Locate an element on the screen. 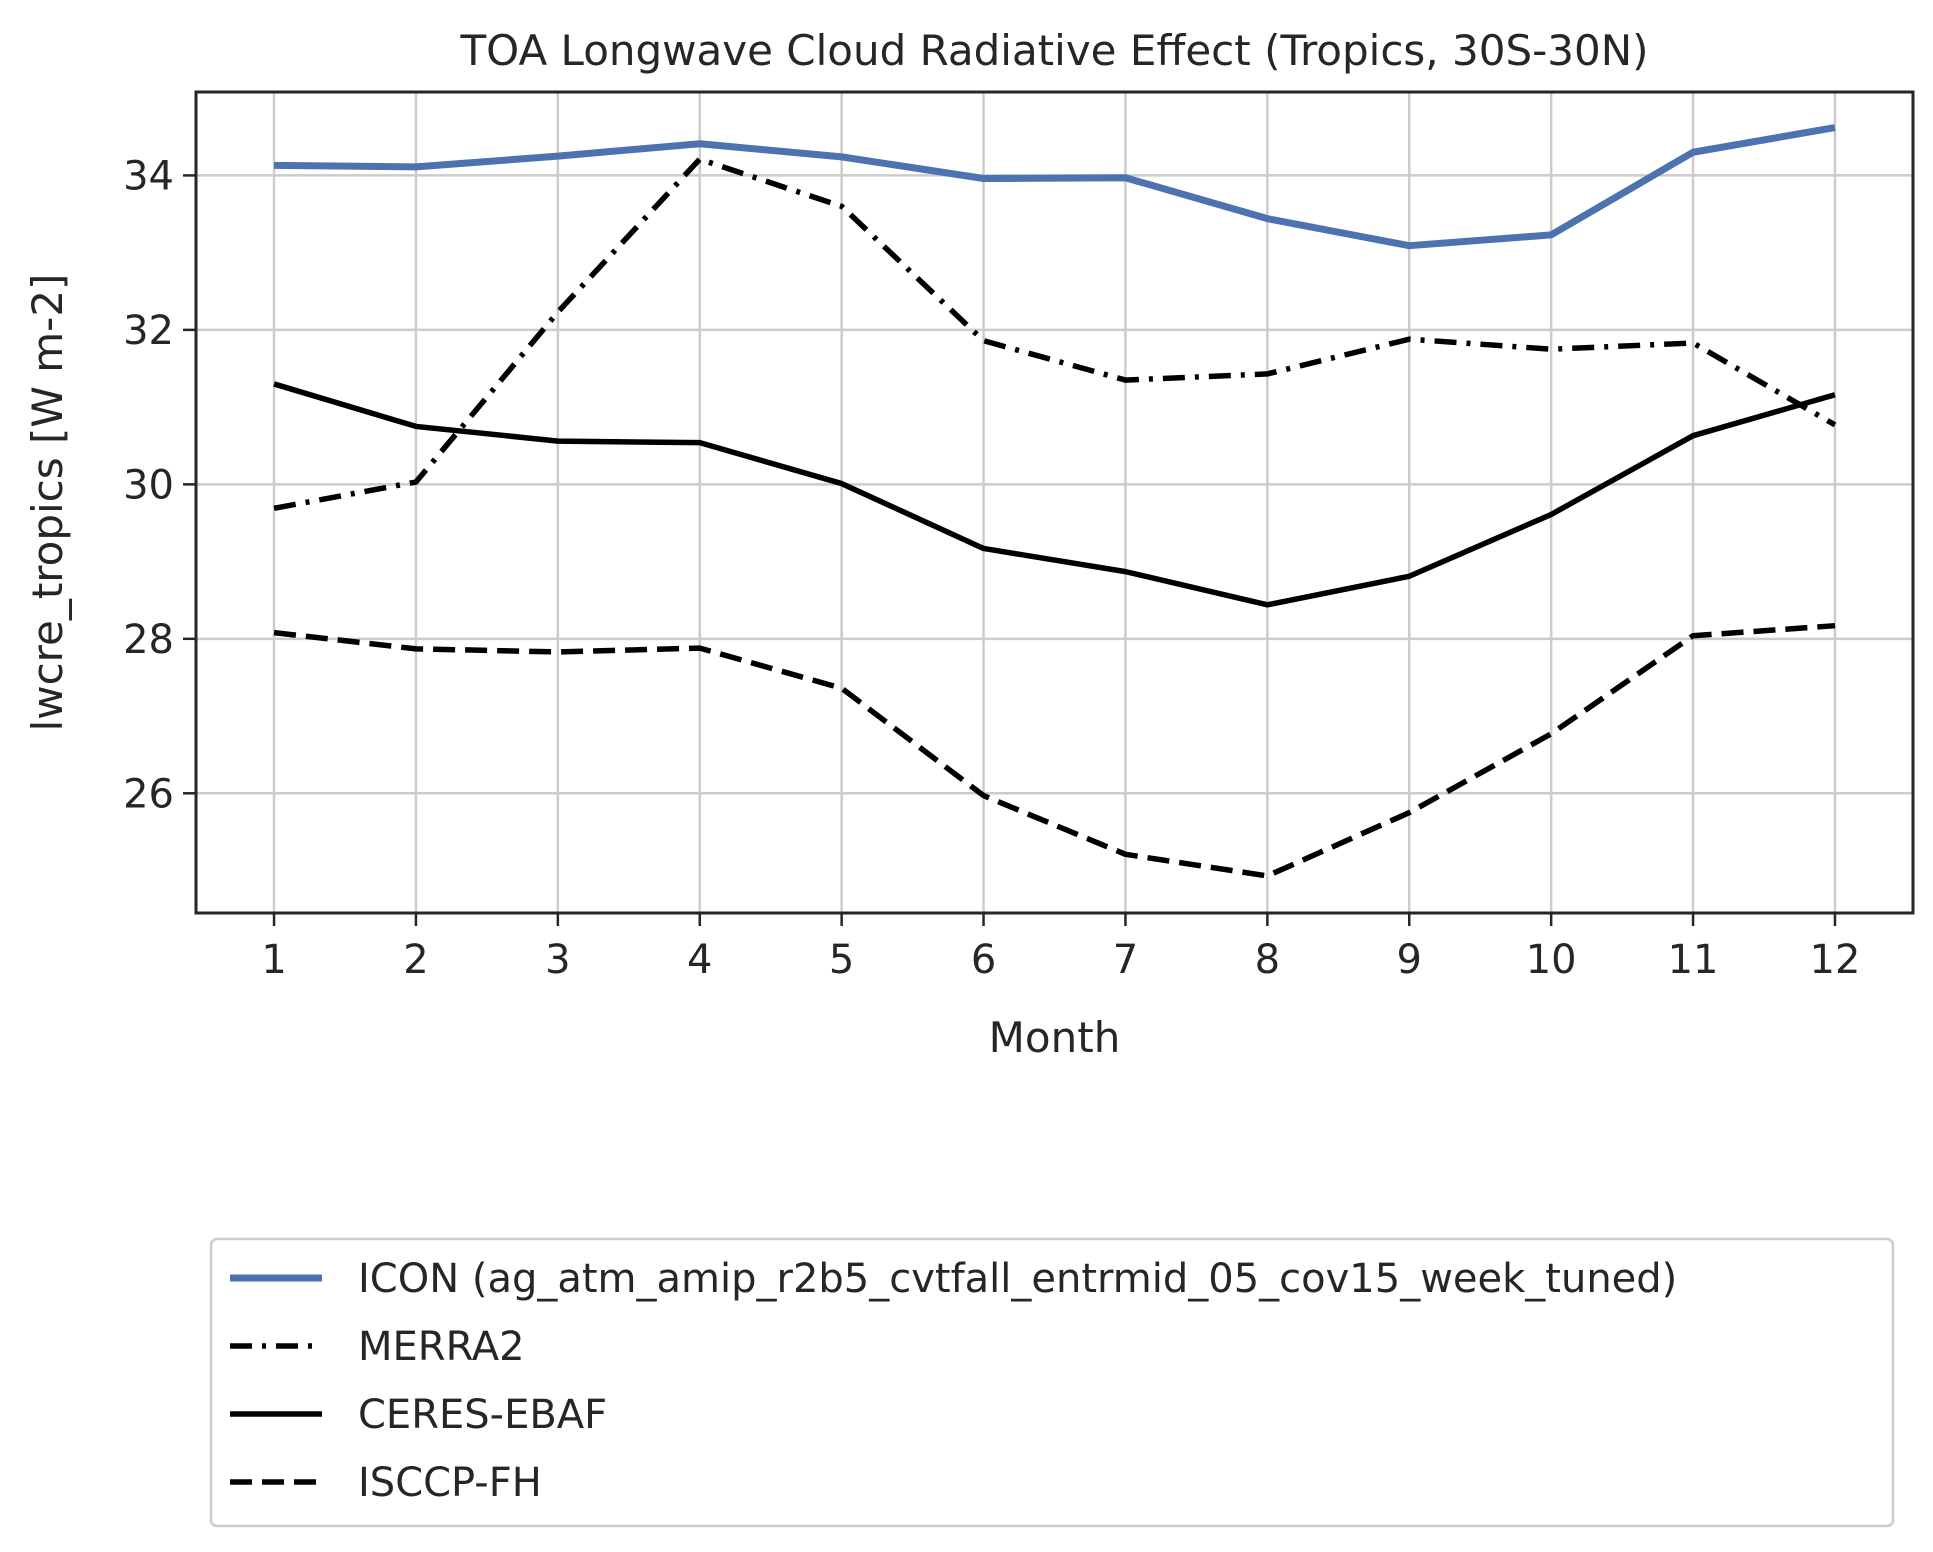  y-tick-label: 28 is located at coordinates (148, 640).